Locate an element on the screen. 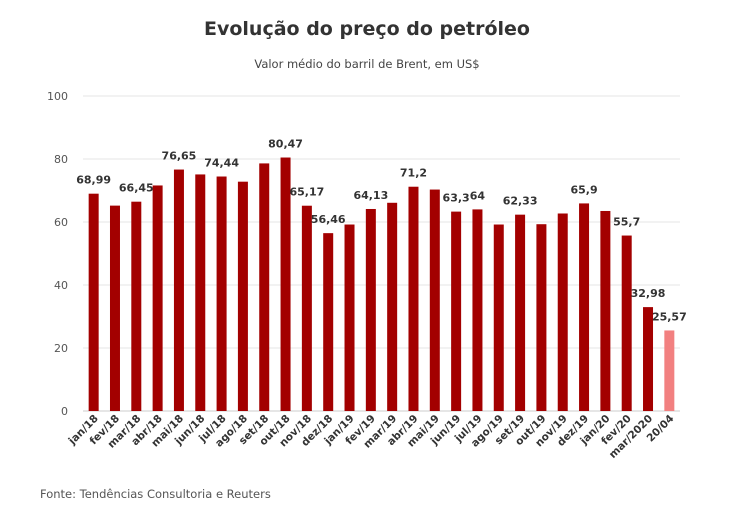 This screenshot has height=519, width=734. data-label: 64,13 is located at coordinates (370, 195).